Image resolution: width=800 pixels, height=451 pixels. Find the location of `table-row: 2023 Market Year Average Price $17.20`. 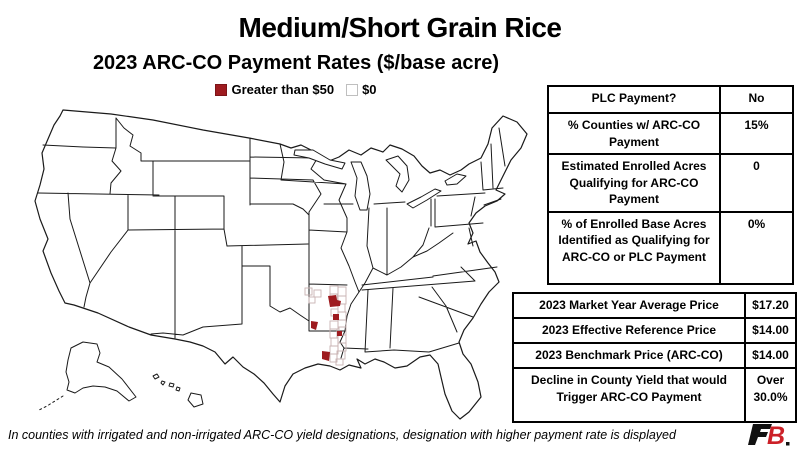

table-row: 2023 Market Year Average Price $17.20 is located at coordinates (654, 305).